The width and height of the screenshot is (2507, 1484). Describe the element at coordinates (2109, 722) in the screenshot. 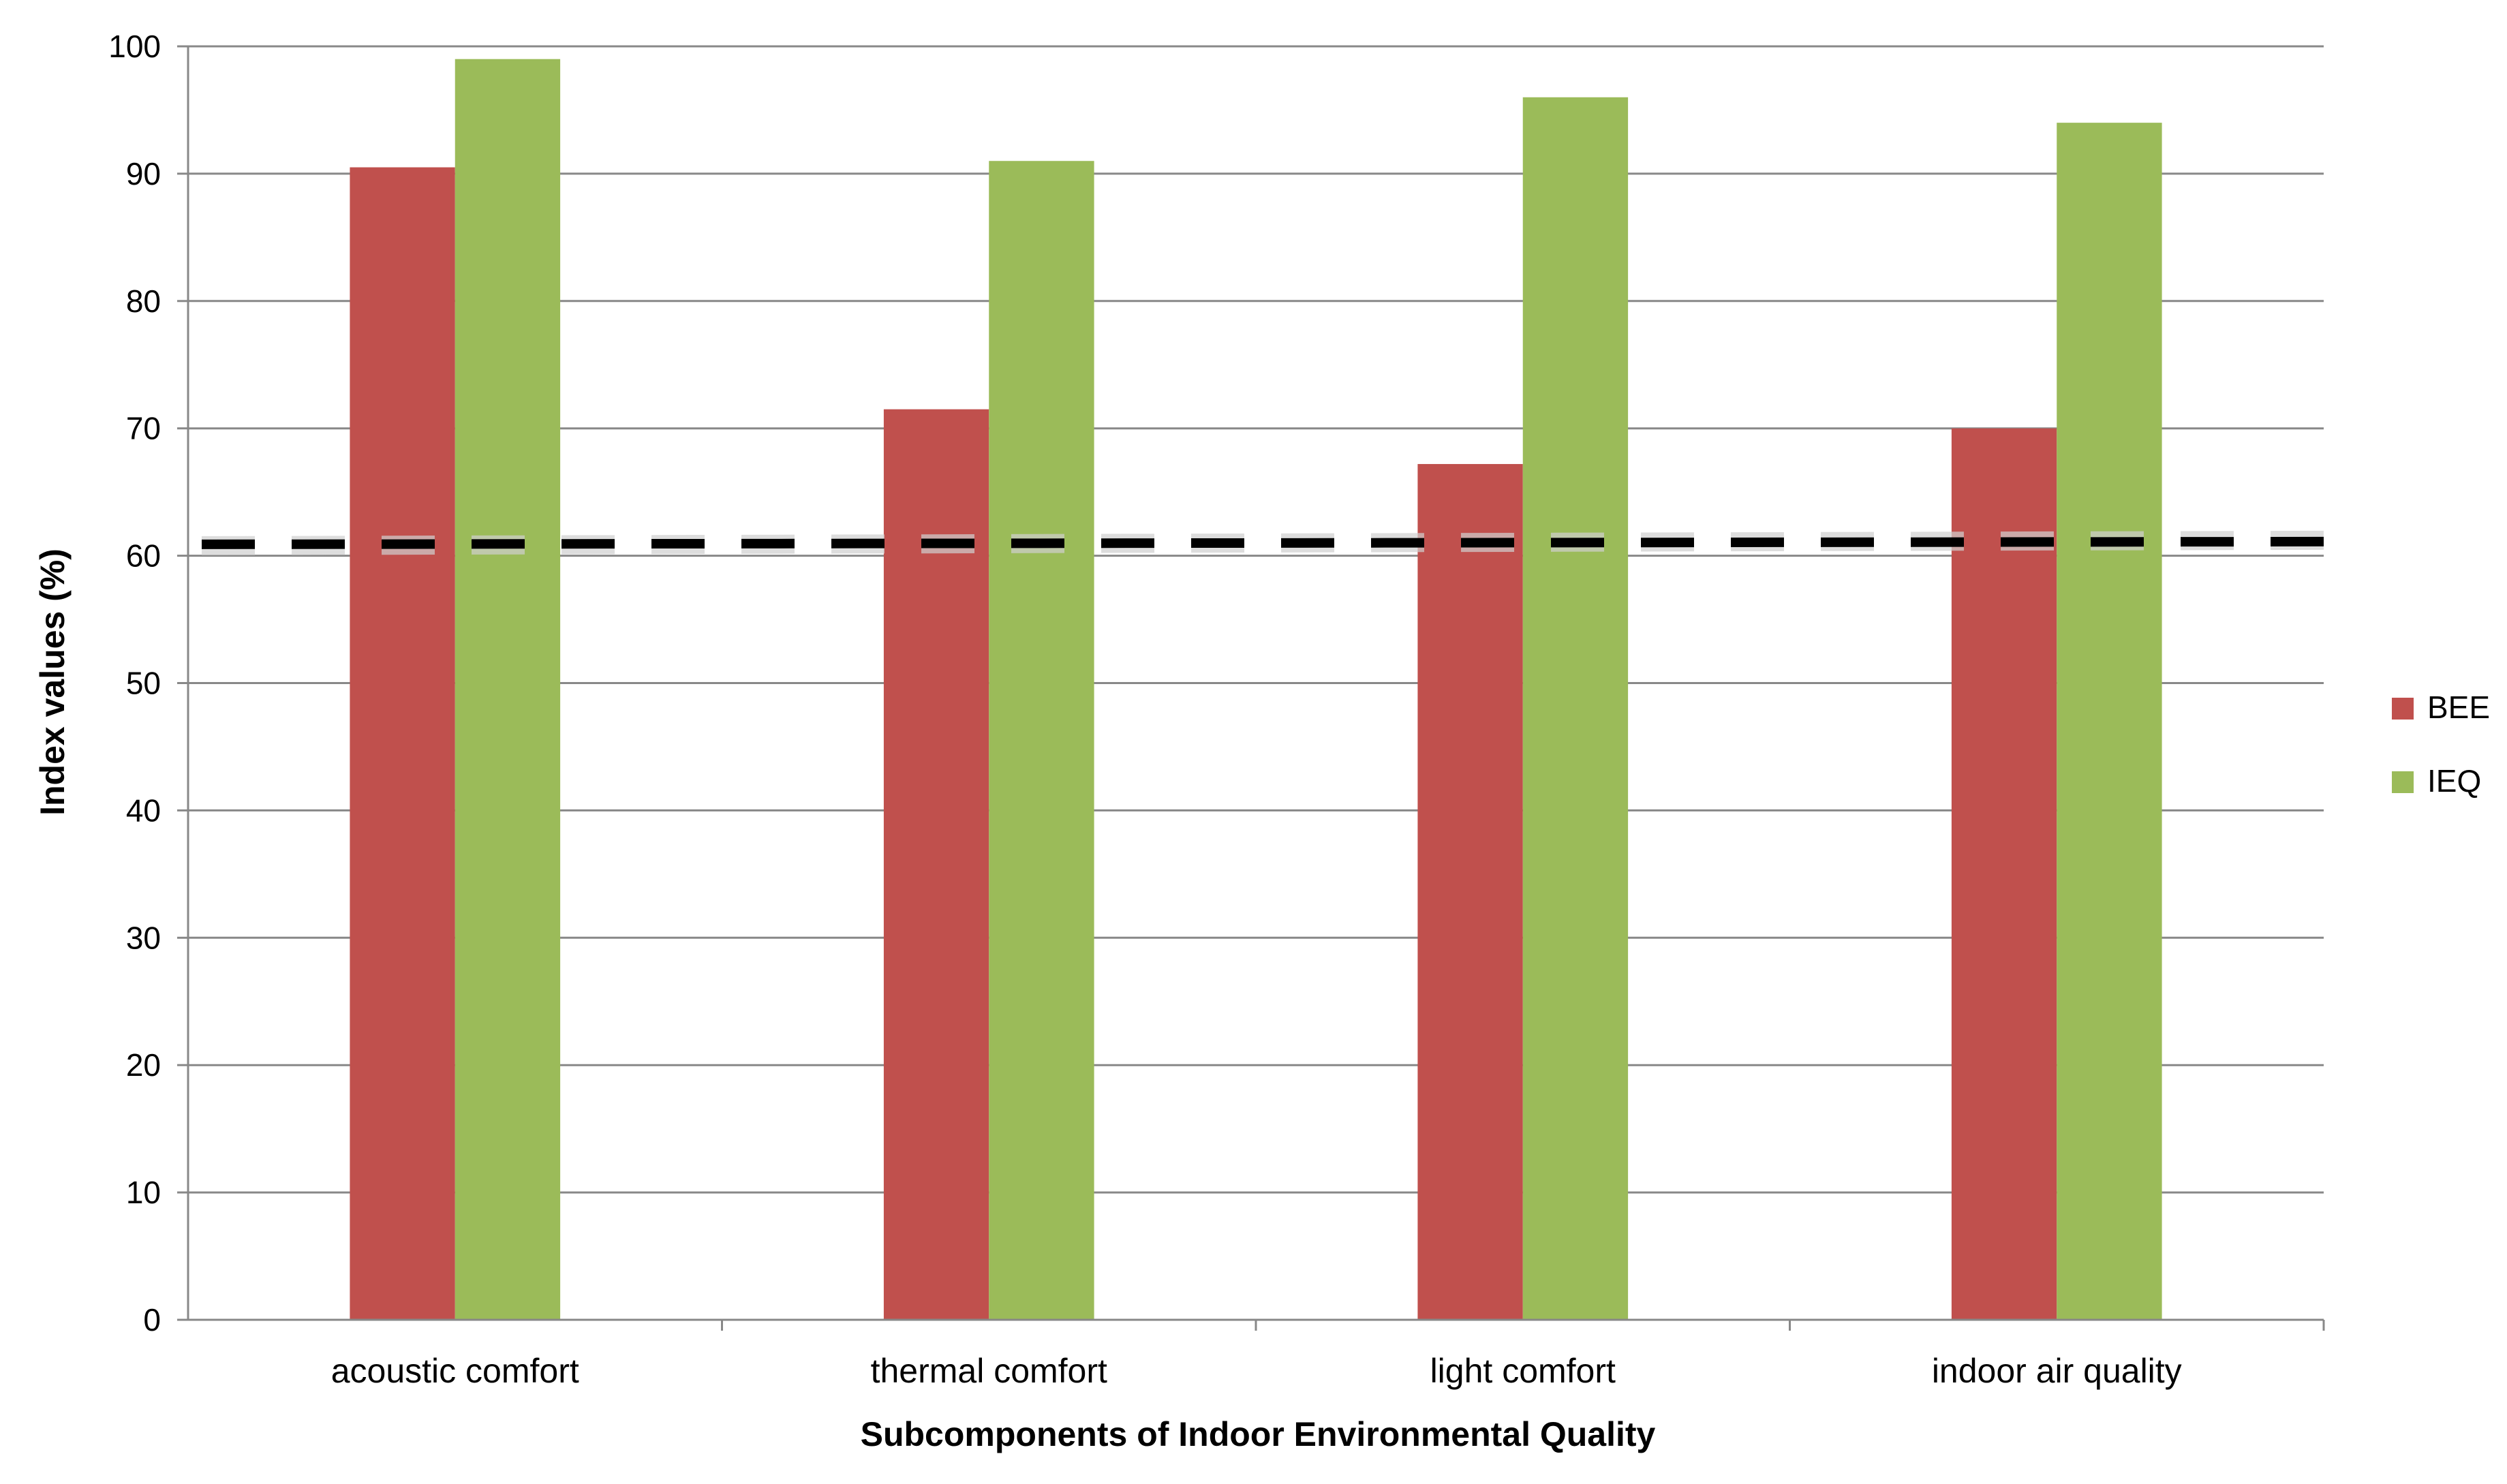

I see `bar-ieq-indoor-air-quality` at that location.